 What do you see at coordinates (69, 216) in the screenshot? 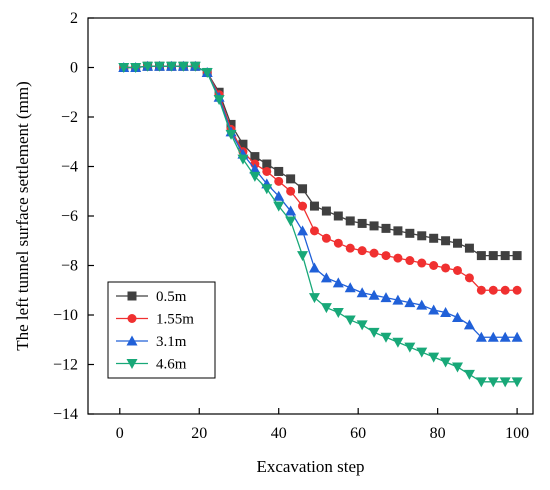
I see `y-tick-label: −6` at bounding box center [69, 216].